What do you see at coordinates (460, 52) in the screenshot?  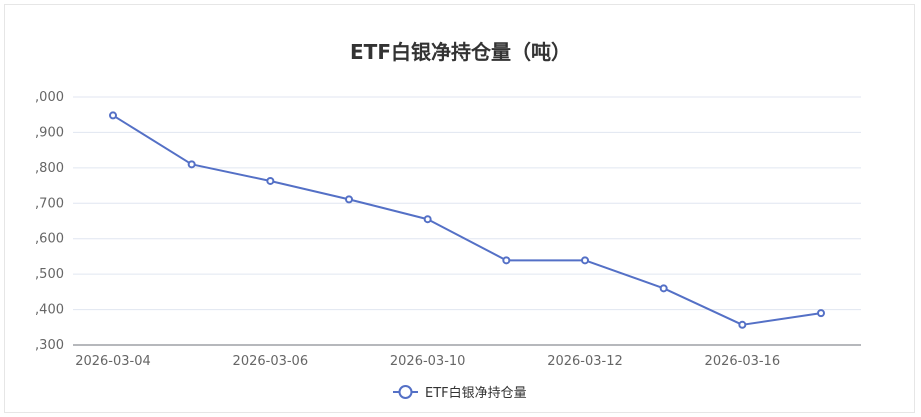 I see `chart-title: ETF白银净持仓量（吨）` at bounding box center [460, 52].